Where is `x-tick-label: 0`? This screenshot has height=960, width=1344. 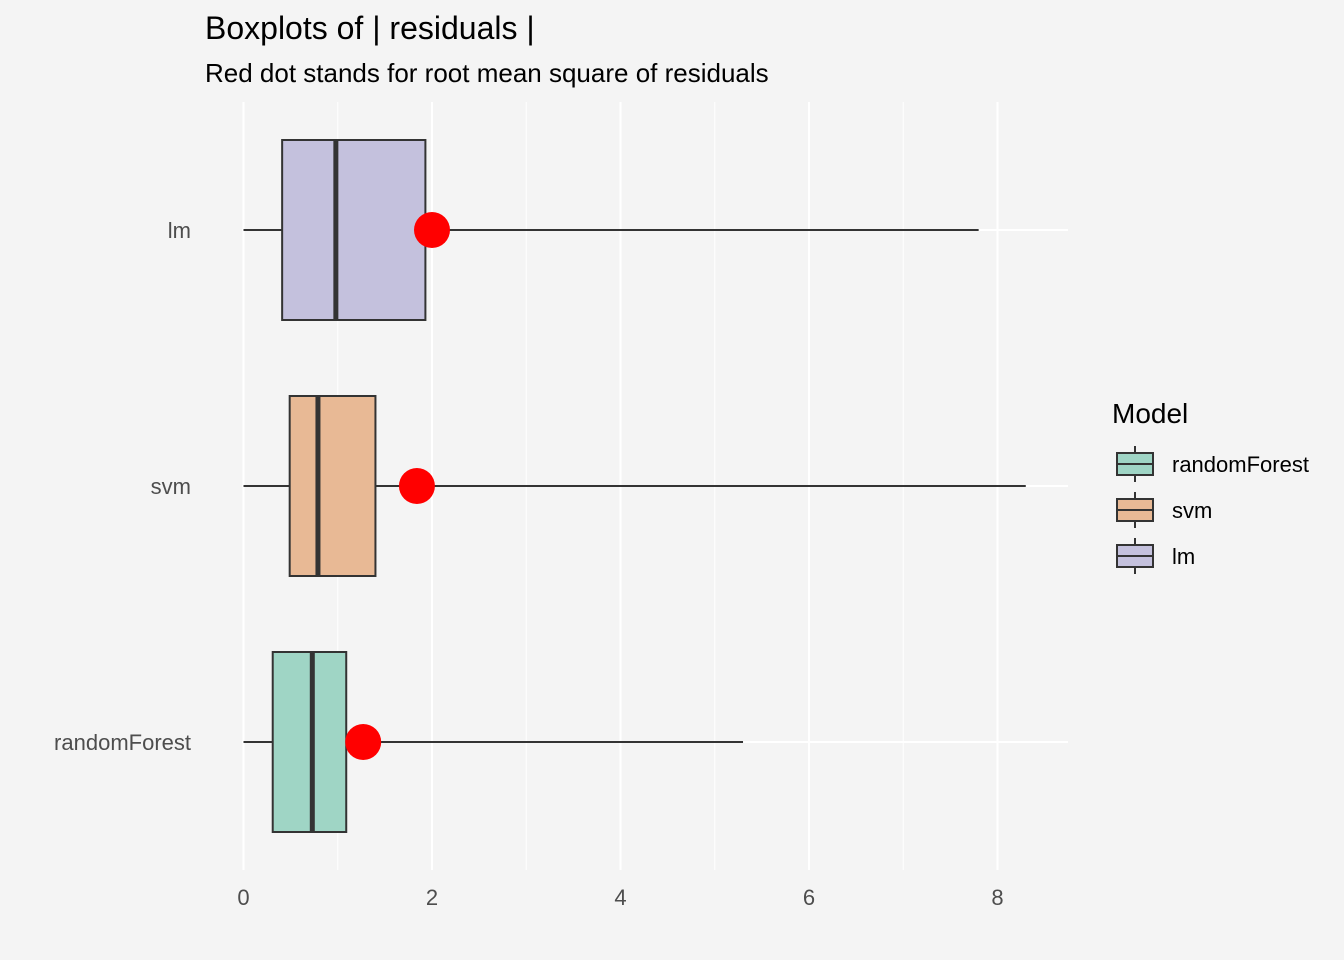
x-tick-label: 0 is located at coordinates (243, 897).